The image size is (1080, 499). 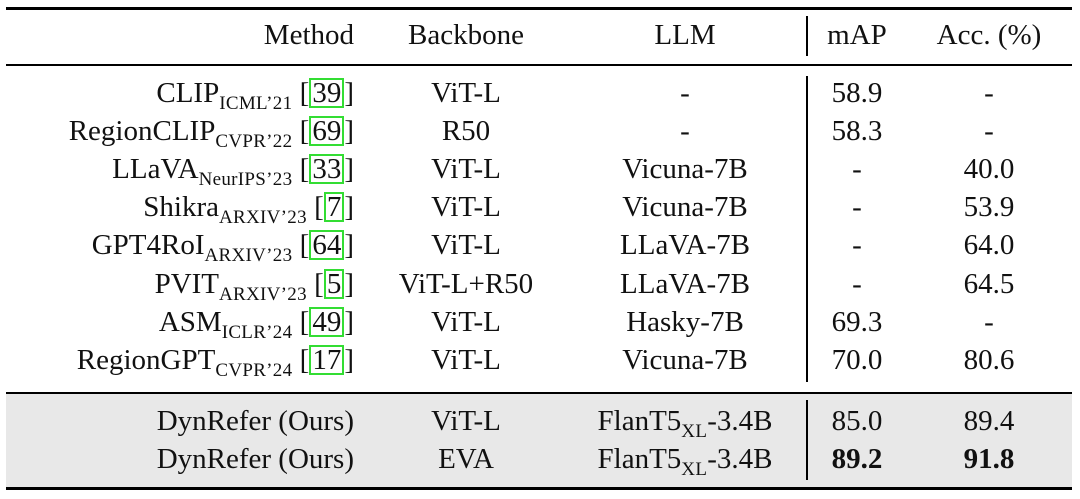 I want to click on method-name: GPT4RoI, so click(x=148, y=245).